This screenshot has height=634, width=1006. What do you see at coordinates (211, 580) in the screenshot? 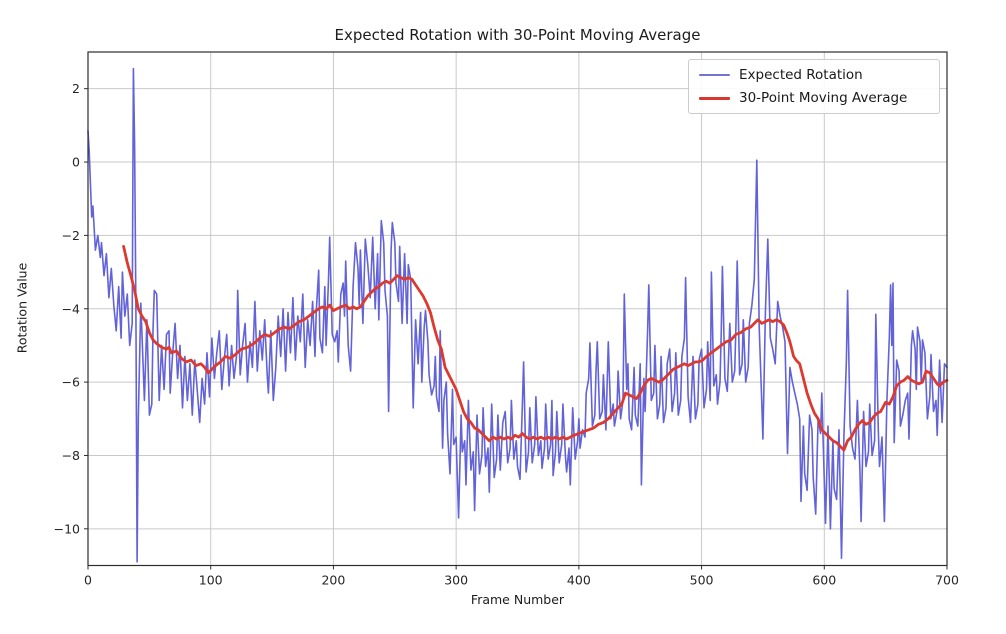
I see `svg-text: 100` at bounding box center [211, 580].